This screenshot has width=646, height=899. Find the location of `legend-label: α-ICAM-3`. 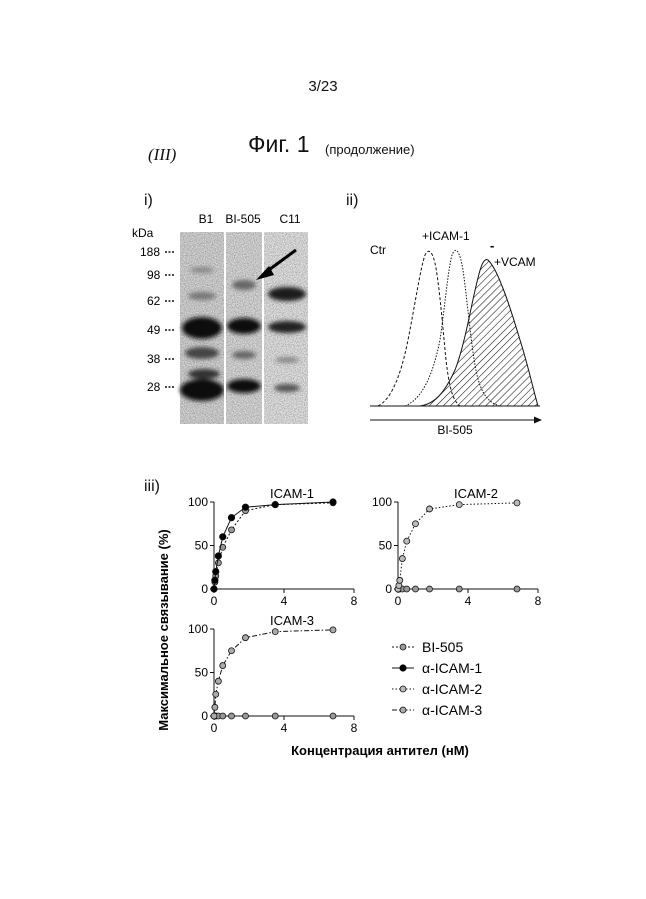

legend-label: α-ICAM-3 is located at coordinates (452, 710).